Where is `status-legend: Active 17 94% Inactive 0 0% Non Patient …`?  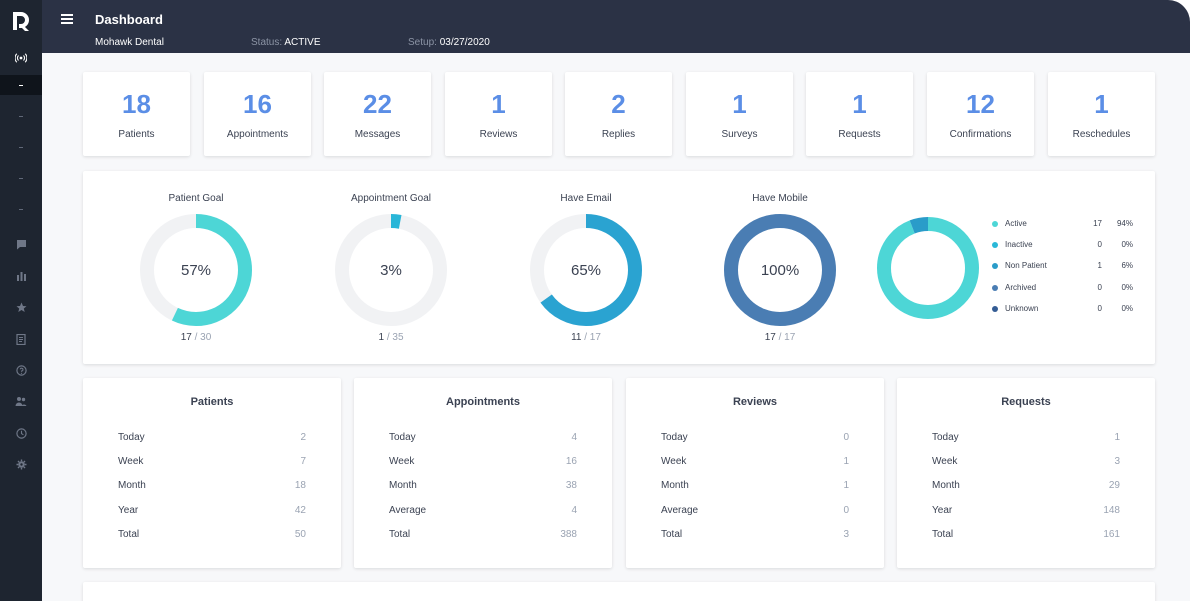
status-legend: Active 17 94% Inactive 0 0% Non Patient … is located at coordinates (1062, 271).